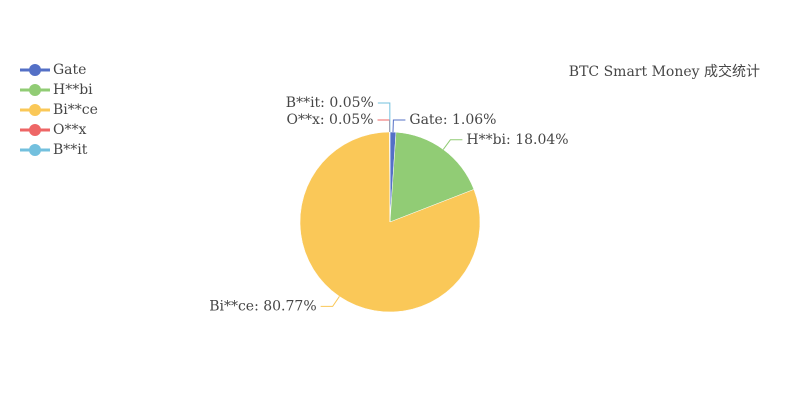 Image resolution: width=800 pixels, height=400 pixels. What do you see at coordinates (432, 177) in the screenshot?
I see `pie-slice` at bounding box center [432, 177].